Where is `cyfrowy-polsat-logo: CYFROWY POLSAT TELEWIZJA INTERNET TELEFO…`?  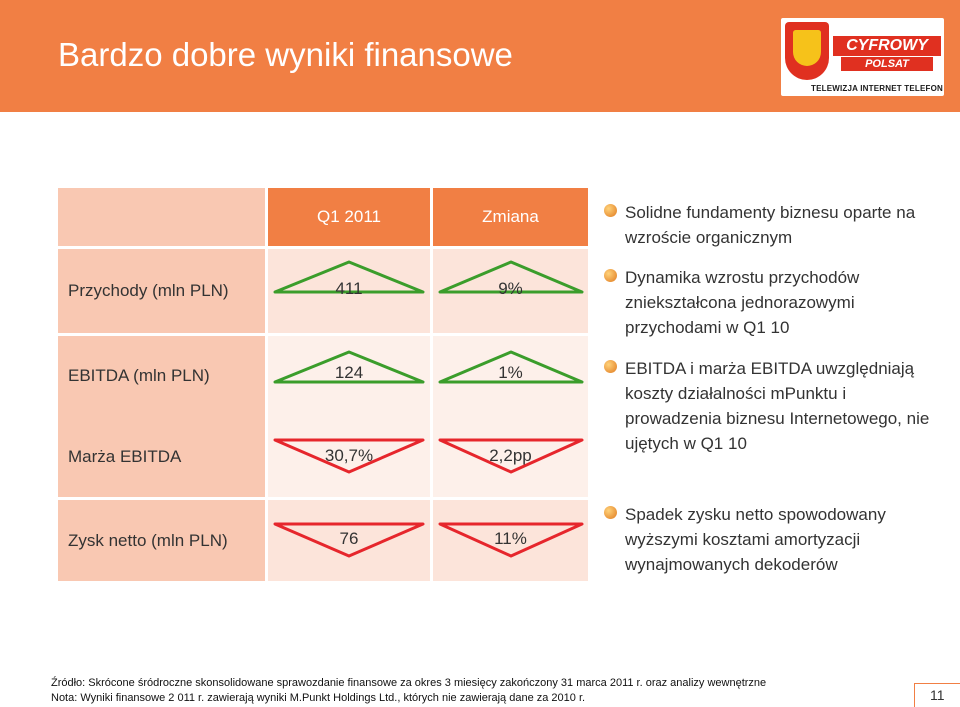
cyfrowy-polsat-logo: CYFROWY POLSAT TELEWIZJA INTERNET TELEFO… is located at coordinates (862, 57).